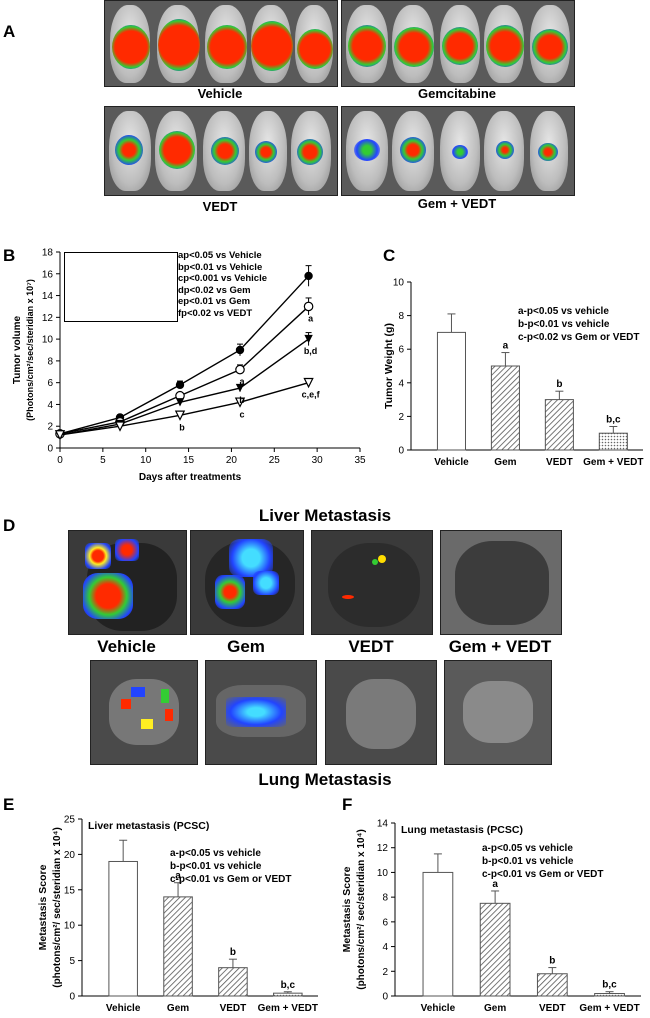  Describe the element at coordinates (527, 848) in the screenshot. I see `stat-line: a-p<0.05 vs vehicle` at that location.